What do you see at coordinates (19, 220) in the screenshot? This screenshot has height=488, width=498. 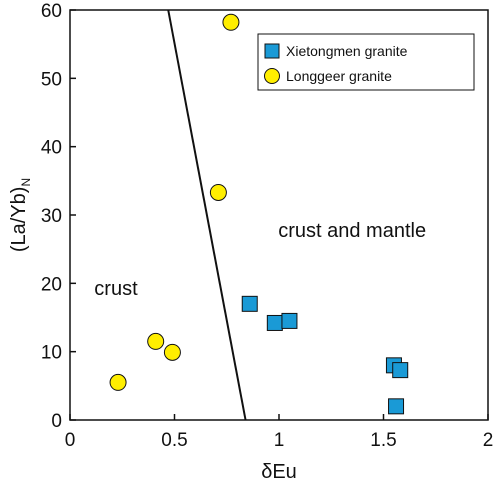 I see `y-axis-title-main: (La/Yb)` at bounding box center [19, 220].